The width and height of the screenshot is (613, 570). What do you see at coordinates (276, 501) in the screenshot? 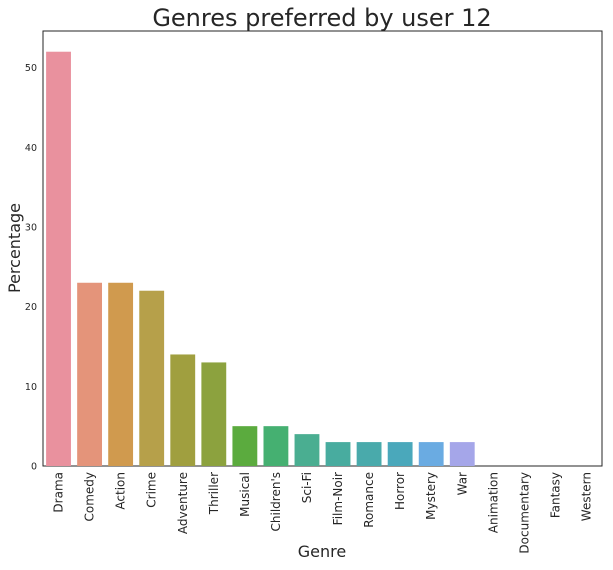
I see `x-tick-label: Children's` at bounding box center [276, 501].